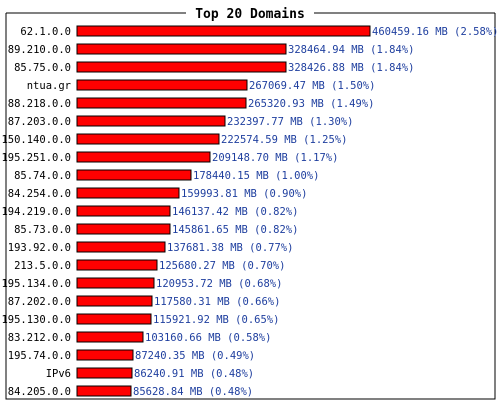 The width and height of the screenshot is (500, 403). I want to click on bar-value-label: 267069.47 MB (1.50%), so click(312, 86).